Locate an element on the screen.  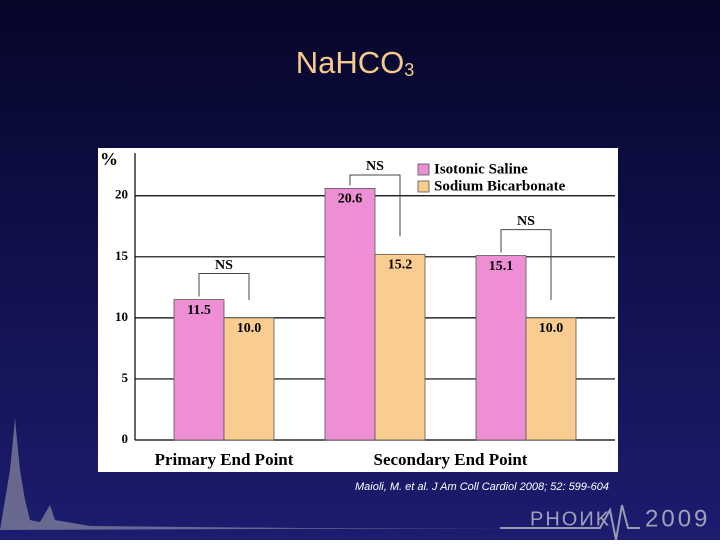
x-group-label: Secondary End Point is located at coordinates (451, 459).